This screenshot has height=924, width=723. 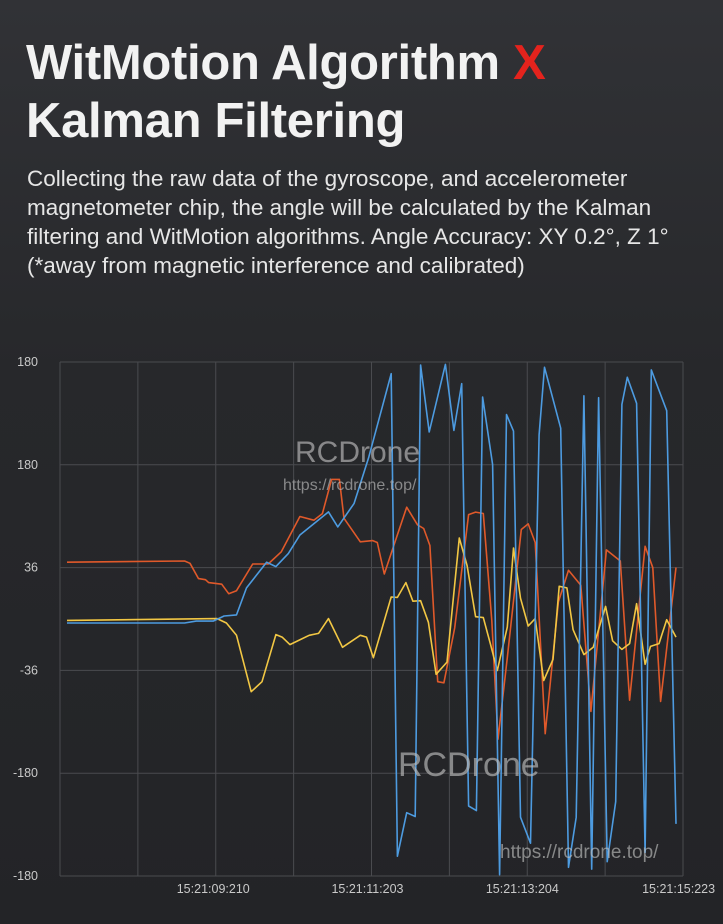 What do you see at coordinates (29, 670) in the screenshot?
I see `y-tick-label: -36` at bounding box center [29, 670].